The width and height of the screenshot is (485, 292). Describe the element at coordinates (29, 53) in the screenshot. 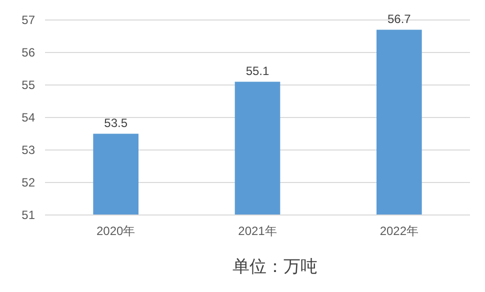

I see `y-tick-label: 56` at that location.